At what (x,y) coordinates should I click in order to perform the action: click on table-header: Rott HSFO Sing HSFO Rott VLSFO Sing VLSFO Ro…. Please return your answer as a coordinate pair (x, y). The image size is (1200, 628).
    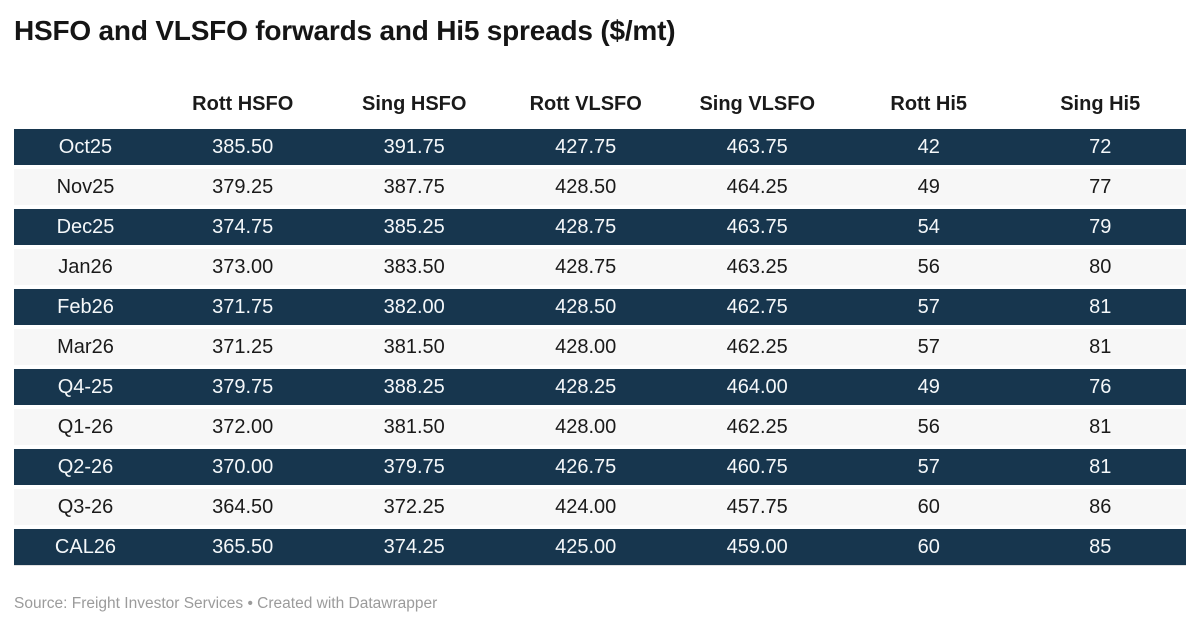
    Looking at the image, I should click on (600, 88).